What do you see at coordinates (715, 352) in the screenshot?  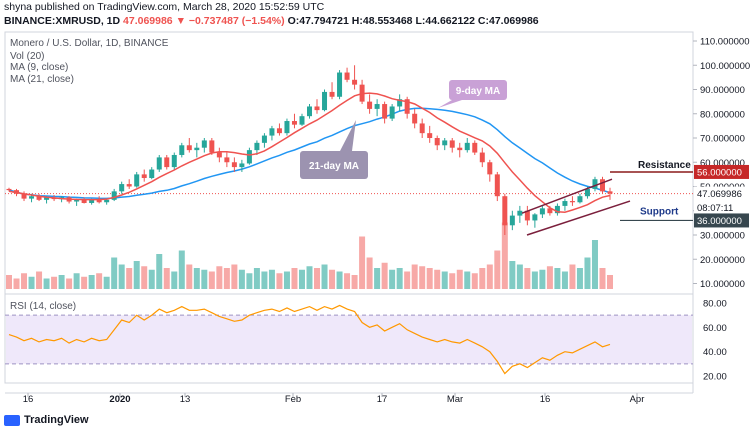 I see `rsi-tick-label: 40.00` at bounding box center [715, 352].